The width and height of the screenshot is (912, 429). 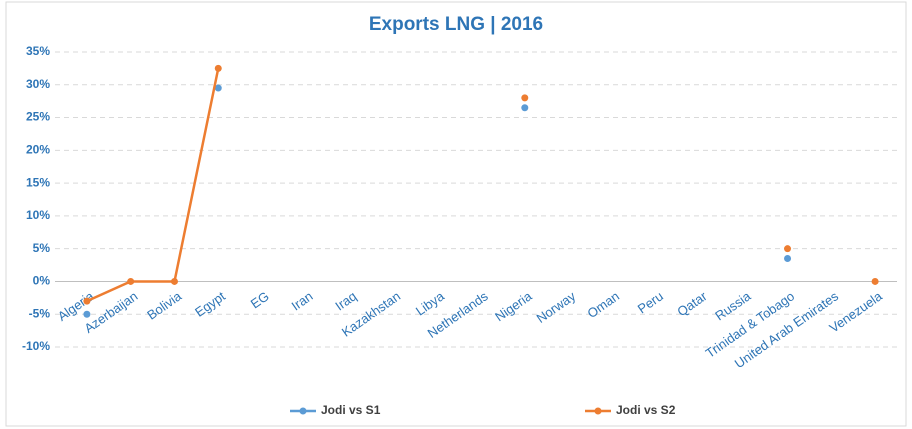 I want to click on y-tick-label: -10%, so click(x=36, y=346).